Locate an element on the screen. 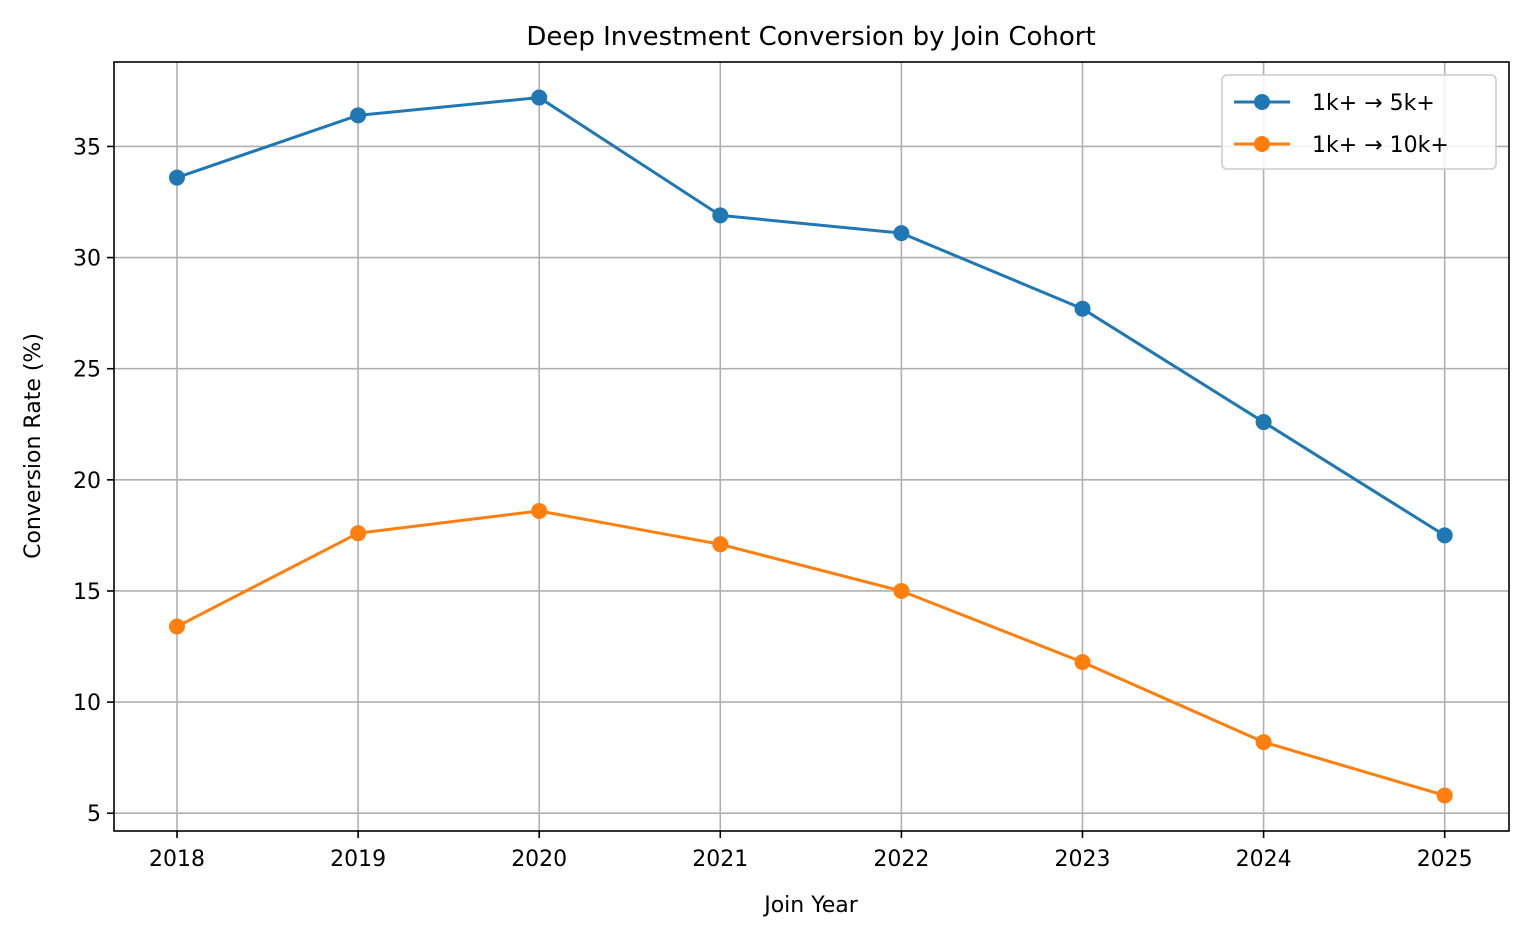 The width and height of the screenshot is (1529, 939). x-tick-label: 2021 is located at coordinates (720, 859).